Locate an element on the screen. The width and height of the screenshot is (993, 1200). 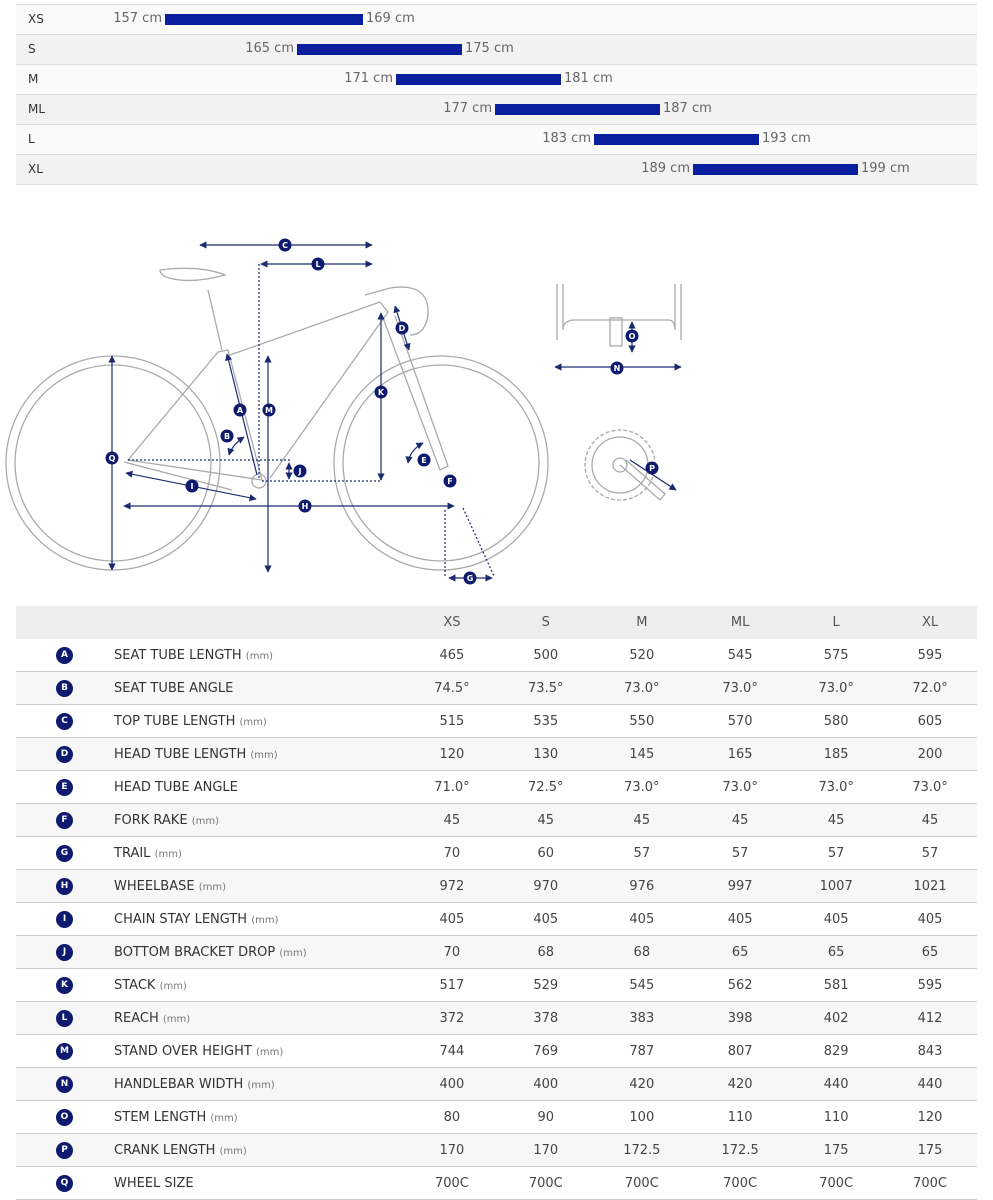
value-cell: 515 is located at coordinates (452, 721).